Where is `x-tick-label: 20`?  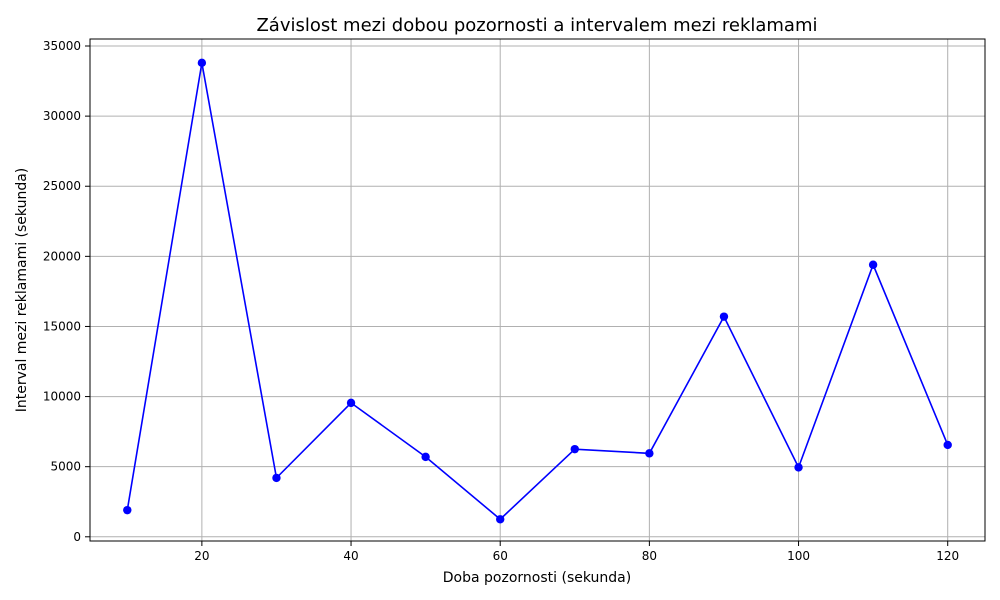
x-tick-label: 20 is located at coordinates (201, 556).